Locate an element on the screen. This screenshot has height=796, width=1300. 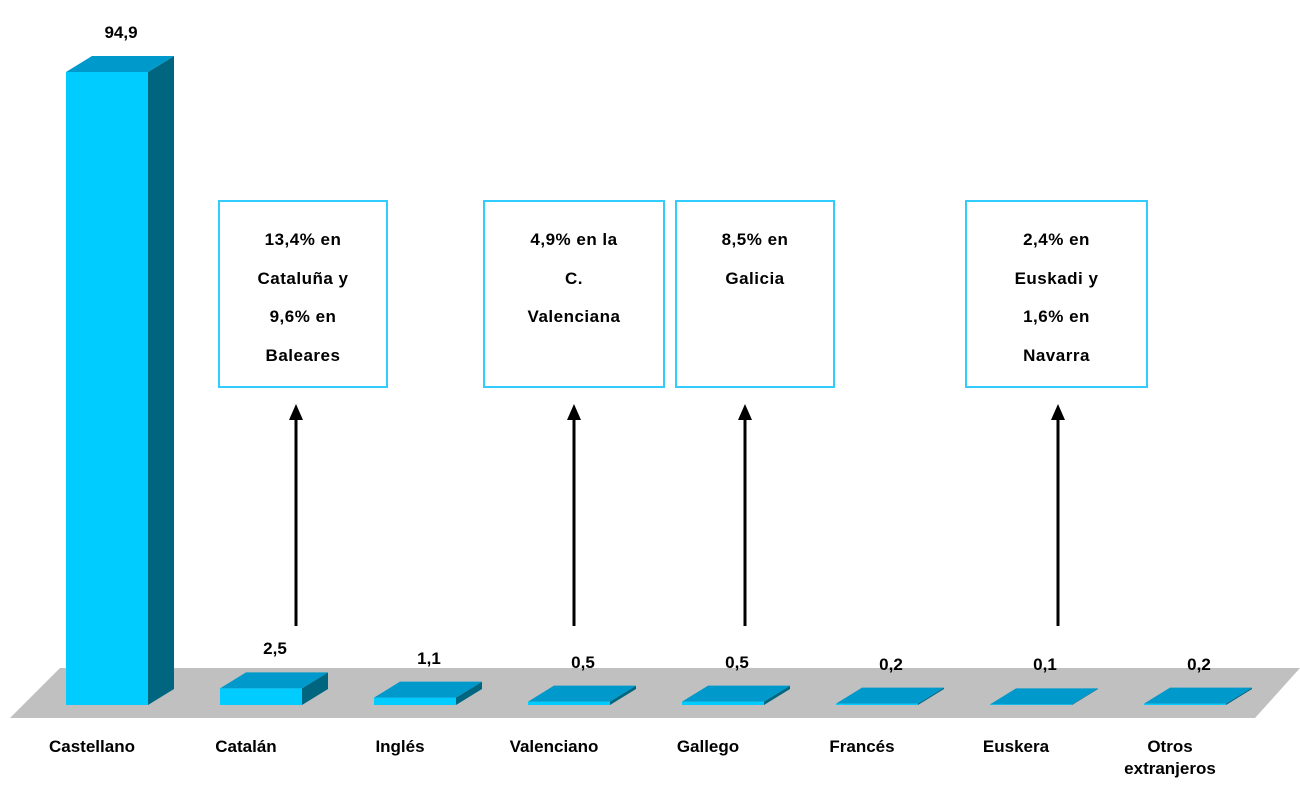
value-label: 1,1 is located at coordinates (429, 658).